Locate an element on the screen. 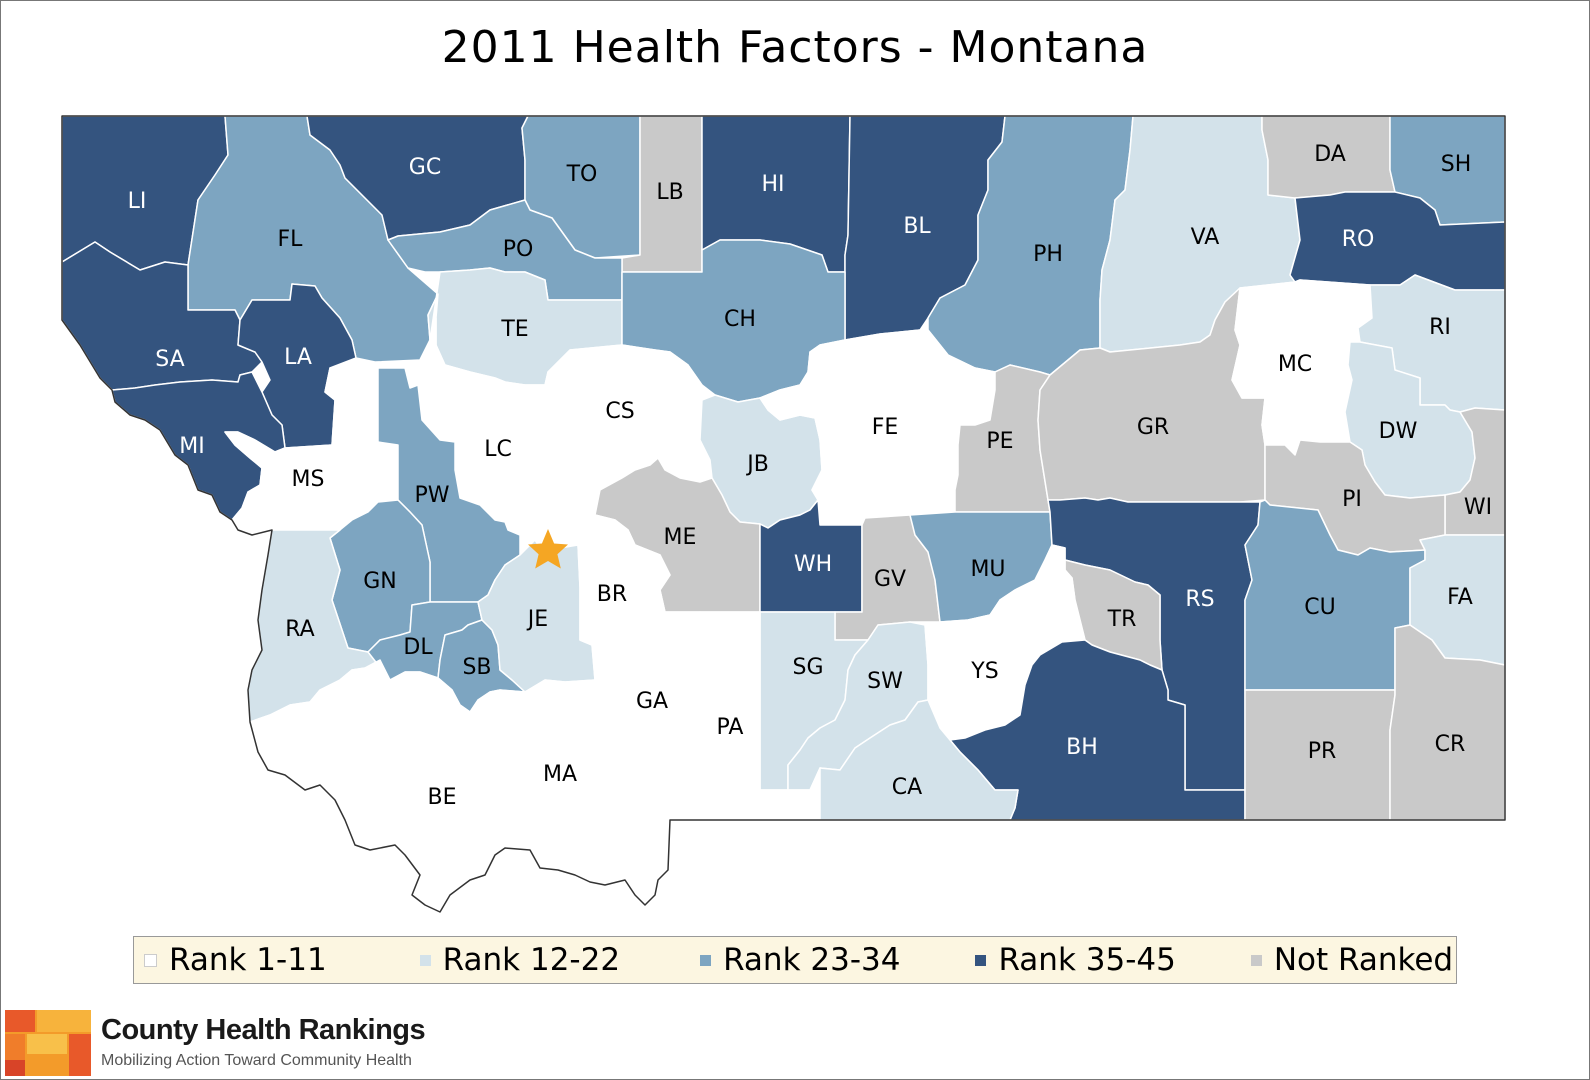 This screenshot has height=1080, width=1590. county-ma is located at coordinates (547, 782).